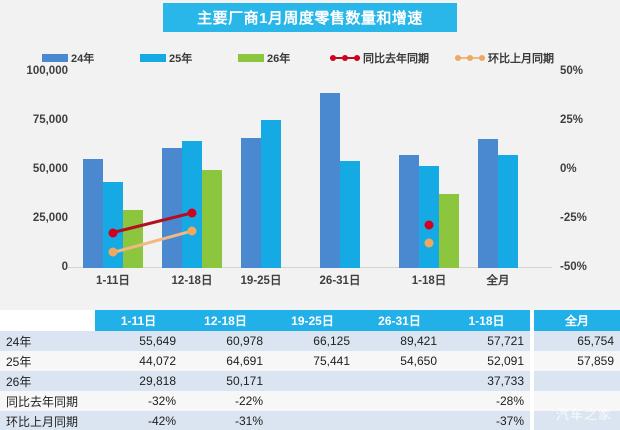 Image resolution: width=620 pixels, height=430 pixels. What do you see at coordinates (486, 320) in the screenshot?
I see `table-col-header: 1-18日` at bounding box center [486, 320].